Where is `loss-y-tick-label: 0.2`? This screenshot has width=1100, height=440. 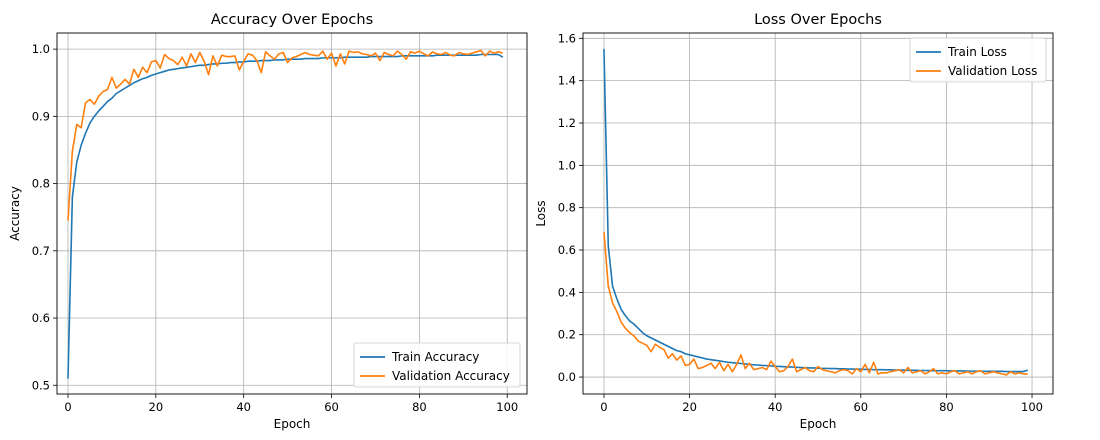 loss-y-tick-label: 0.2 is located at coordinates (567, 335).